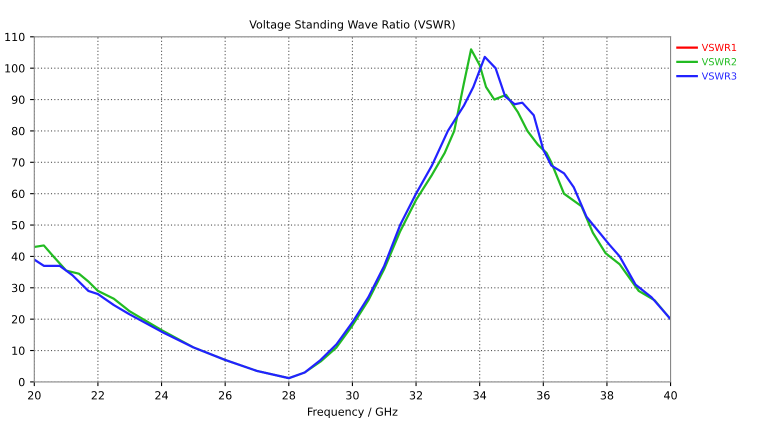 Image resolution: width=762 pixels, height=433 pixels. What do you see at coordinates (719, 76) in the screenshot?
I see `legend-label: VSWR3` at bounding box center [719, 76].